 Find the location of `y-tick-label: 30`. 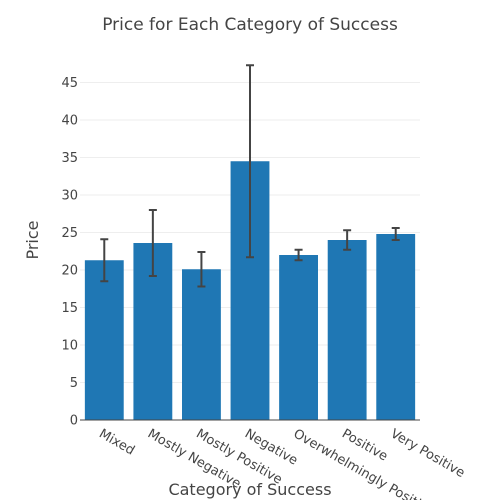

y-tick-label: 30 is located at coordinates (69, 196).